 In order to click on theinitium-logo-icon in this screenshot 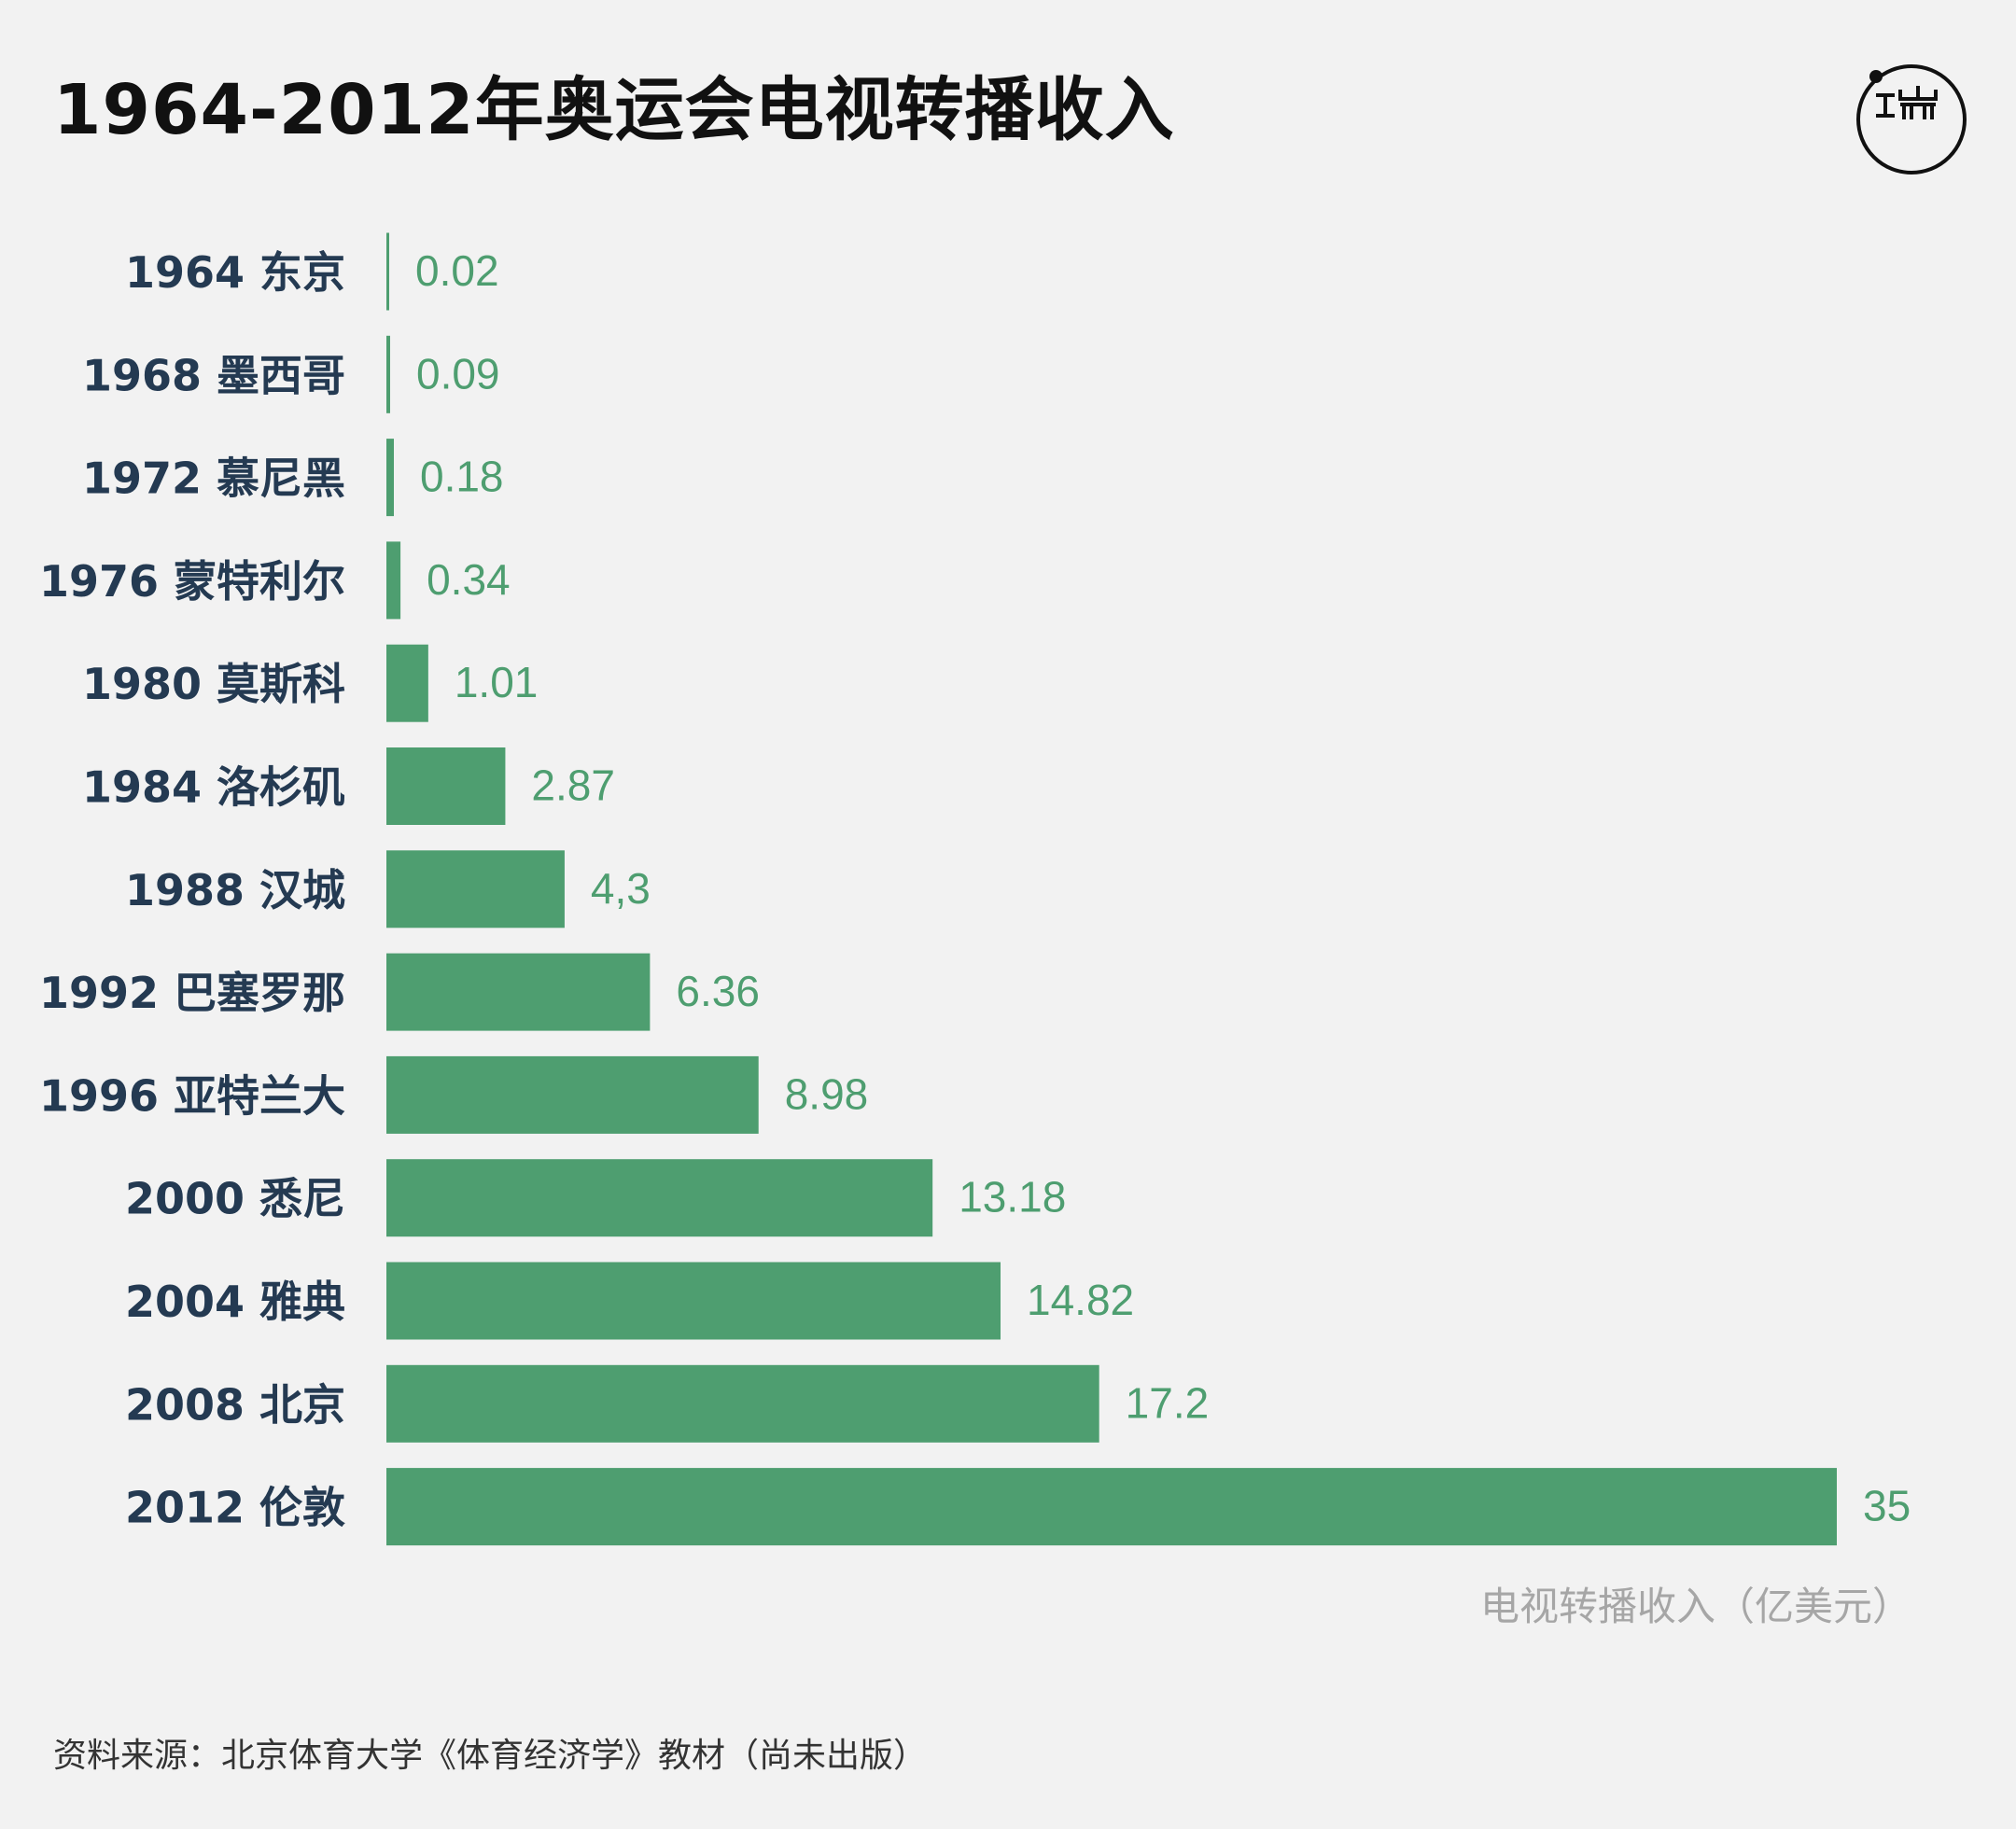, I will do `click(1911, 120)`.